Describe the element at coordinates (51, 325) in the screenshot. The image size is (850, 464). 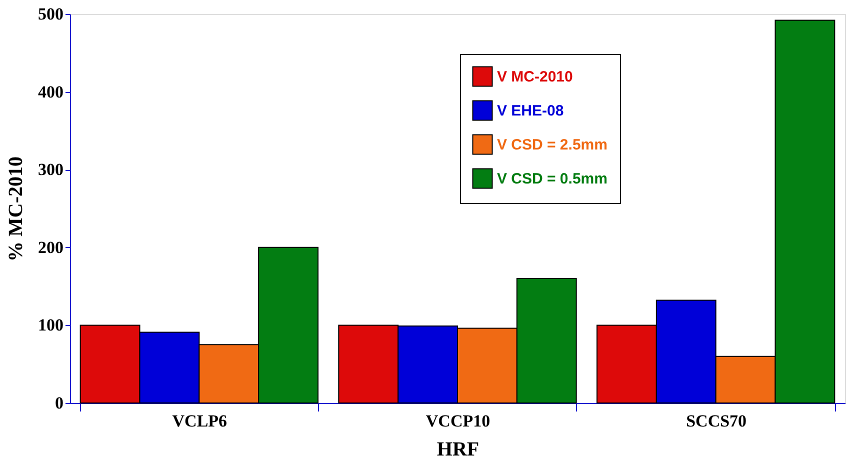
I see `y-tick-label: 100` at that location.